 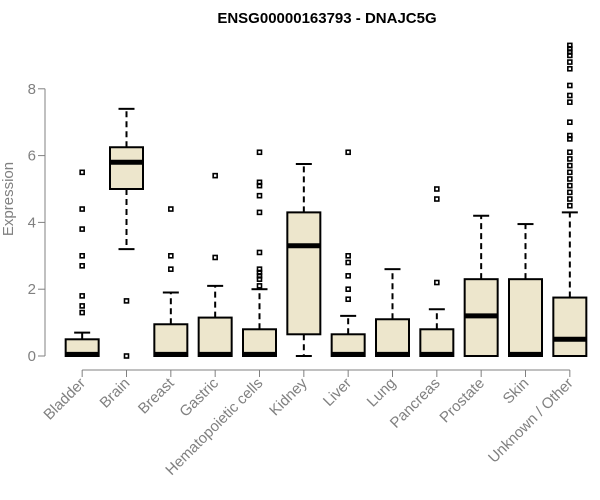 I want to click on y-tick-label: 4, so click(x=32, y=222).